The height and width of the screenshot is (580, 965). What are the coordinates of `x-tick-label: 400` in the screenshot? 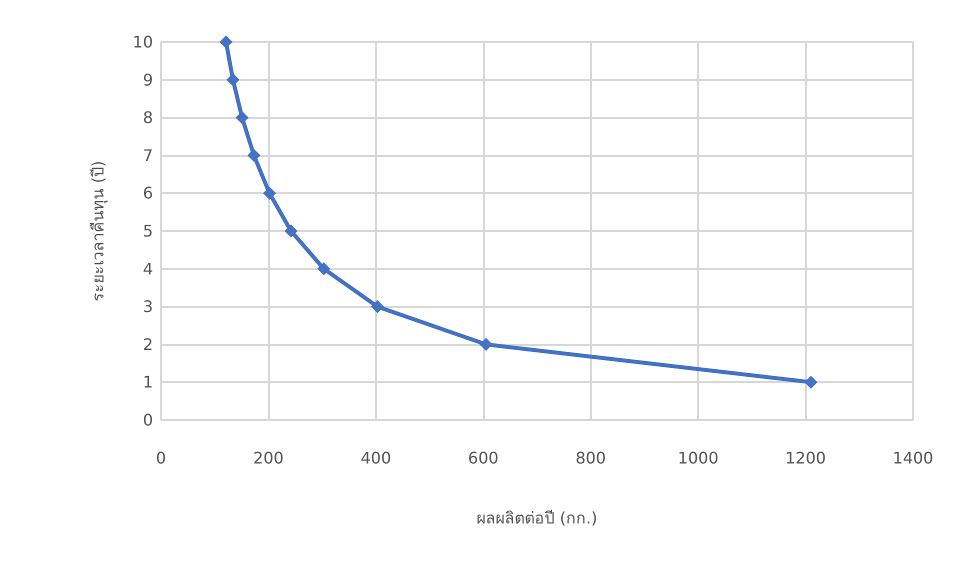 It's located at (376, 458).